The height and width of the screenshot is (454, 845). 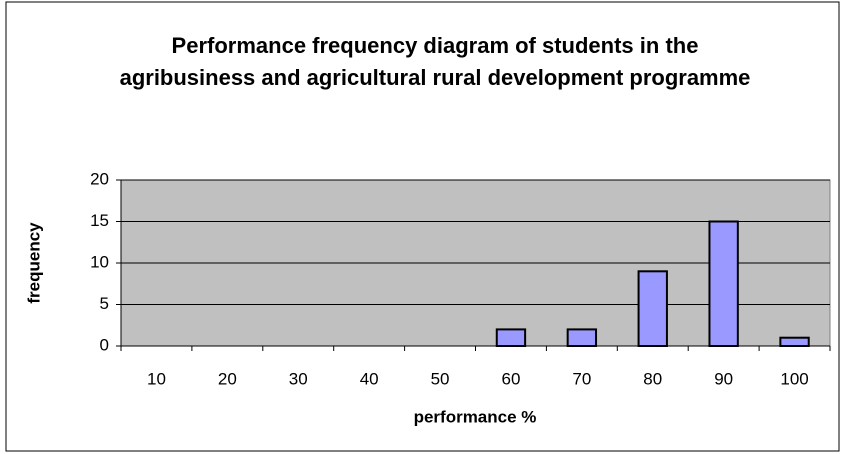 What do you see at coordinates (104, 344) in the screenshot?
I see `y-tick-label: 0` at bounding box center [104, 344].